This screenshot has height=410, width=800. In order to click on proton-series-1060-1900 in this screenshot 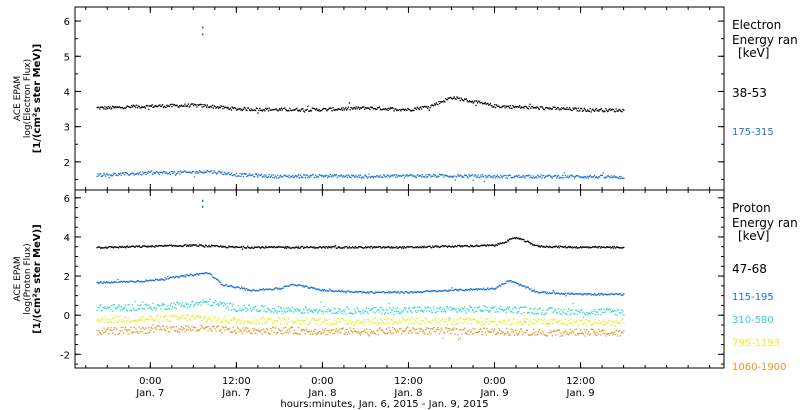, I will do `click(360, 330)`.